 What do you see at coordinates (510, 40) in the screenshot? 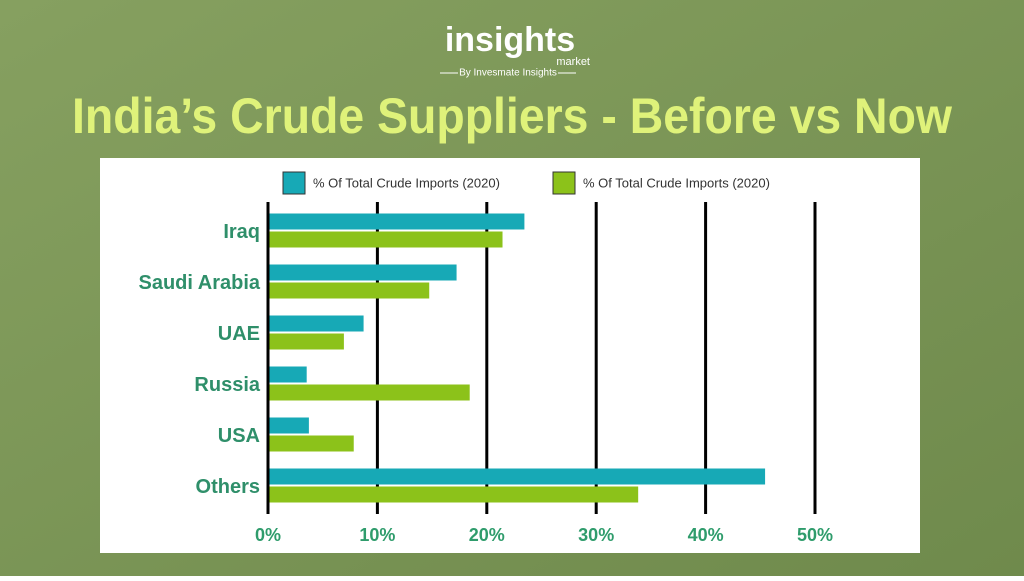
I see `brand: insights` at bounding box center [510, 40].